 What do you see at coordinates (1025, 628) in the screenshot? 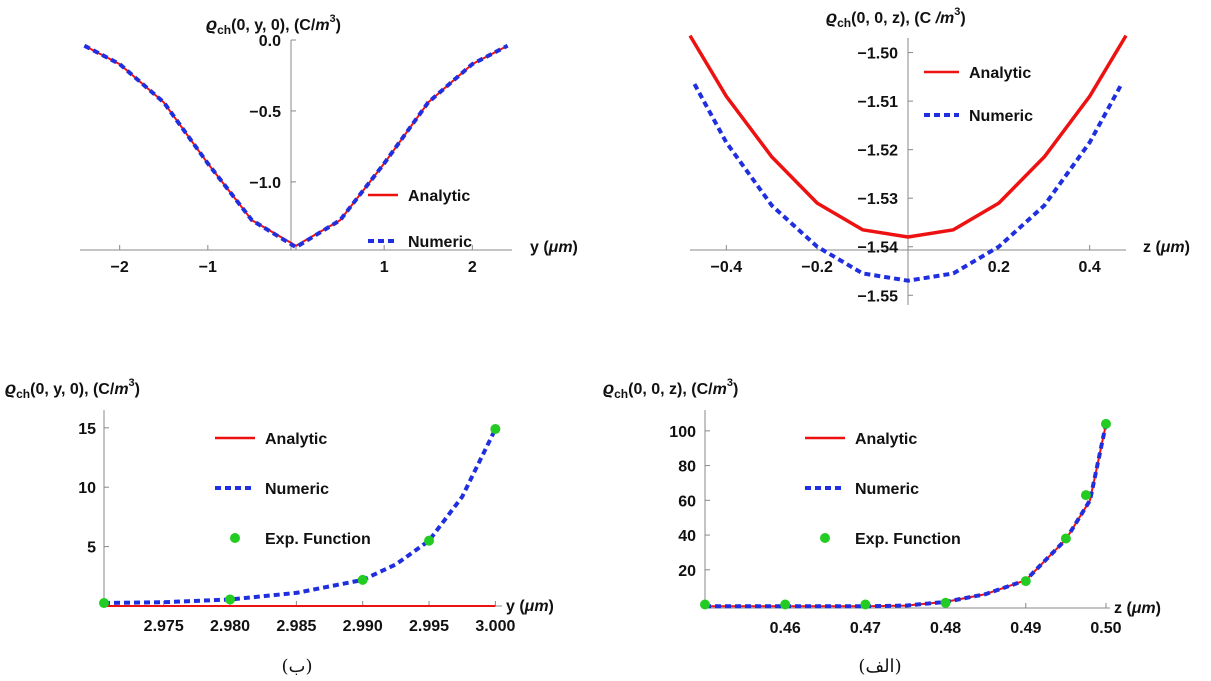
I see `x-tick-label: 0.49` at bounding box center [1025, 628].